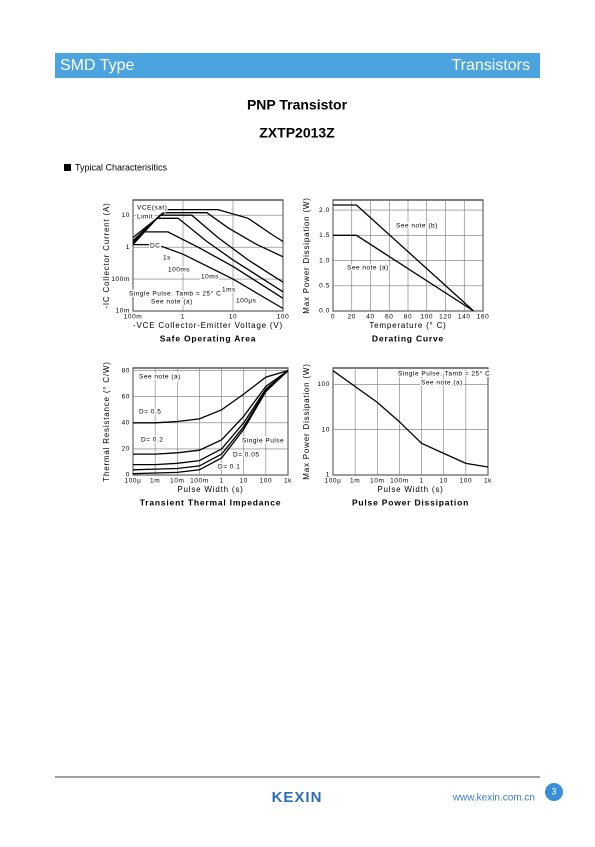  I want to click on series-label: See note (b), so click(417, 226).